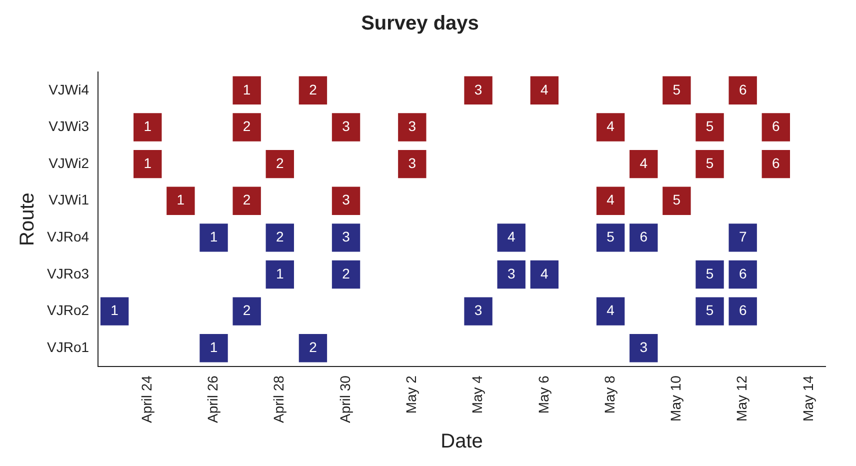 The height and width of the screenshot is (466, 856). I want to click on x-tick-label: May 12, so click(742, 398).